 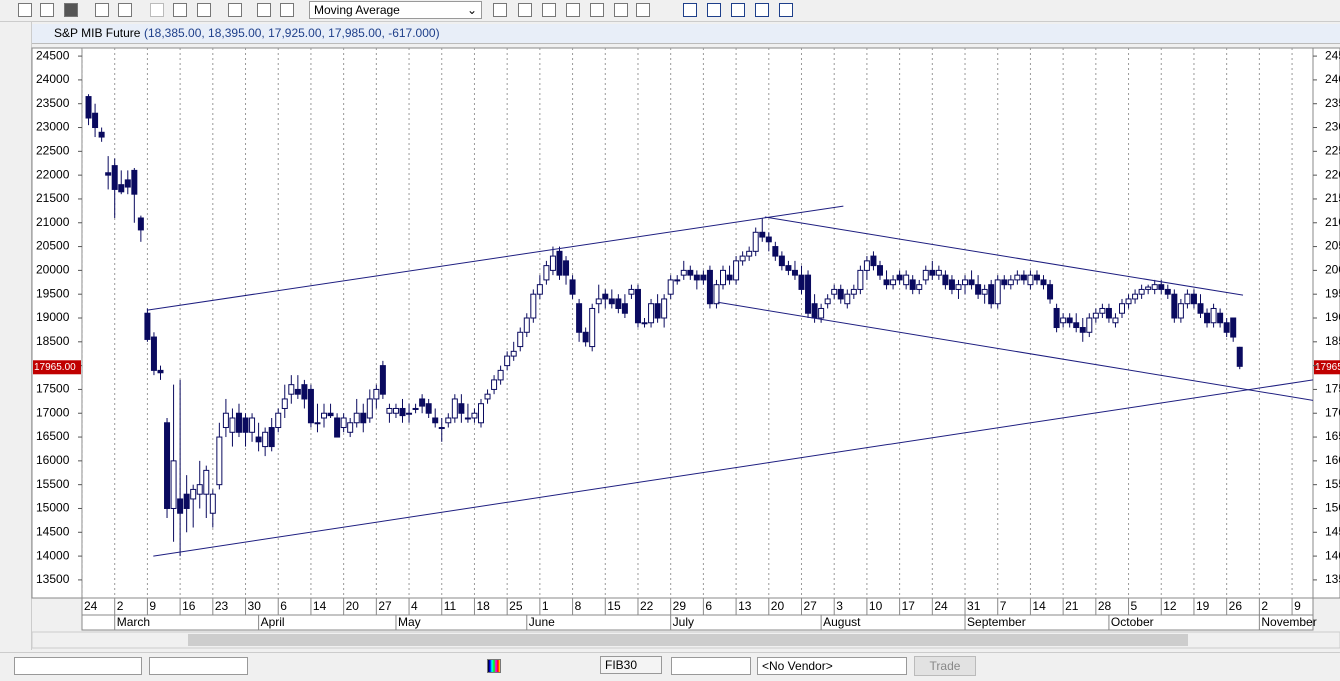 I want to click on indicator-text: Moving Average, so click(x=357, y=10).